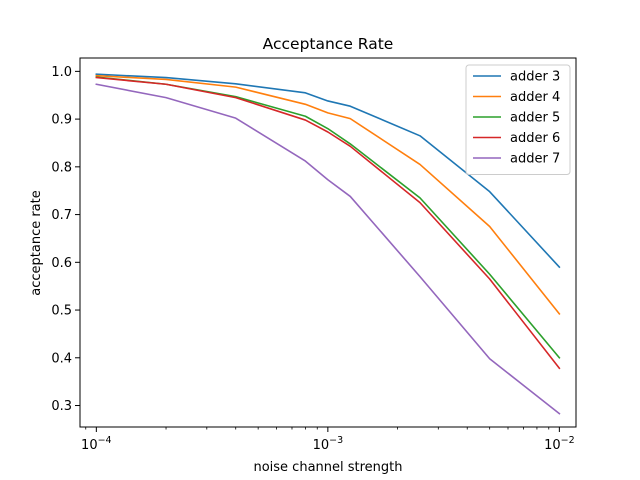 The height and width of the screenshot is (480, 640). I want to click on x-tick-label: 10⁻², so click(559, 444).